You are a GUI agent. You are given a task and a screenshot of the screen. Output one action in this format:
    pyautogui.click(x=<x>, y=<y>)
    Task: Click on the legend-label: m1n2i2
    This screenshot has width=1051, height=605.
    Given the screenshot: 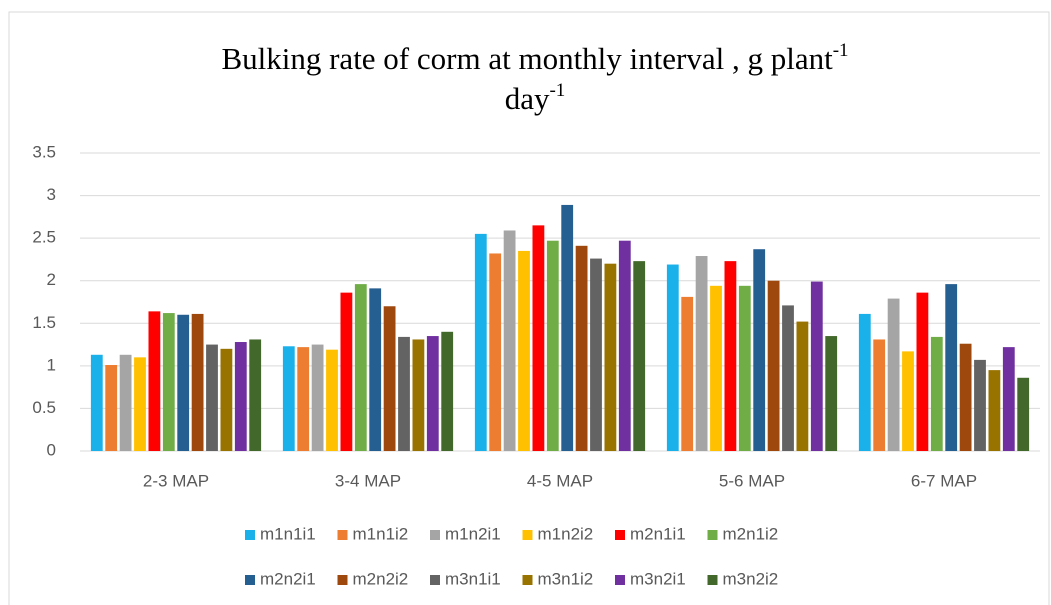 What is the action you would take?
    pyautogui.click(x=566, y=533)
    